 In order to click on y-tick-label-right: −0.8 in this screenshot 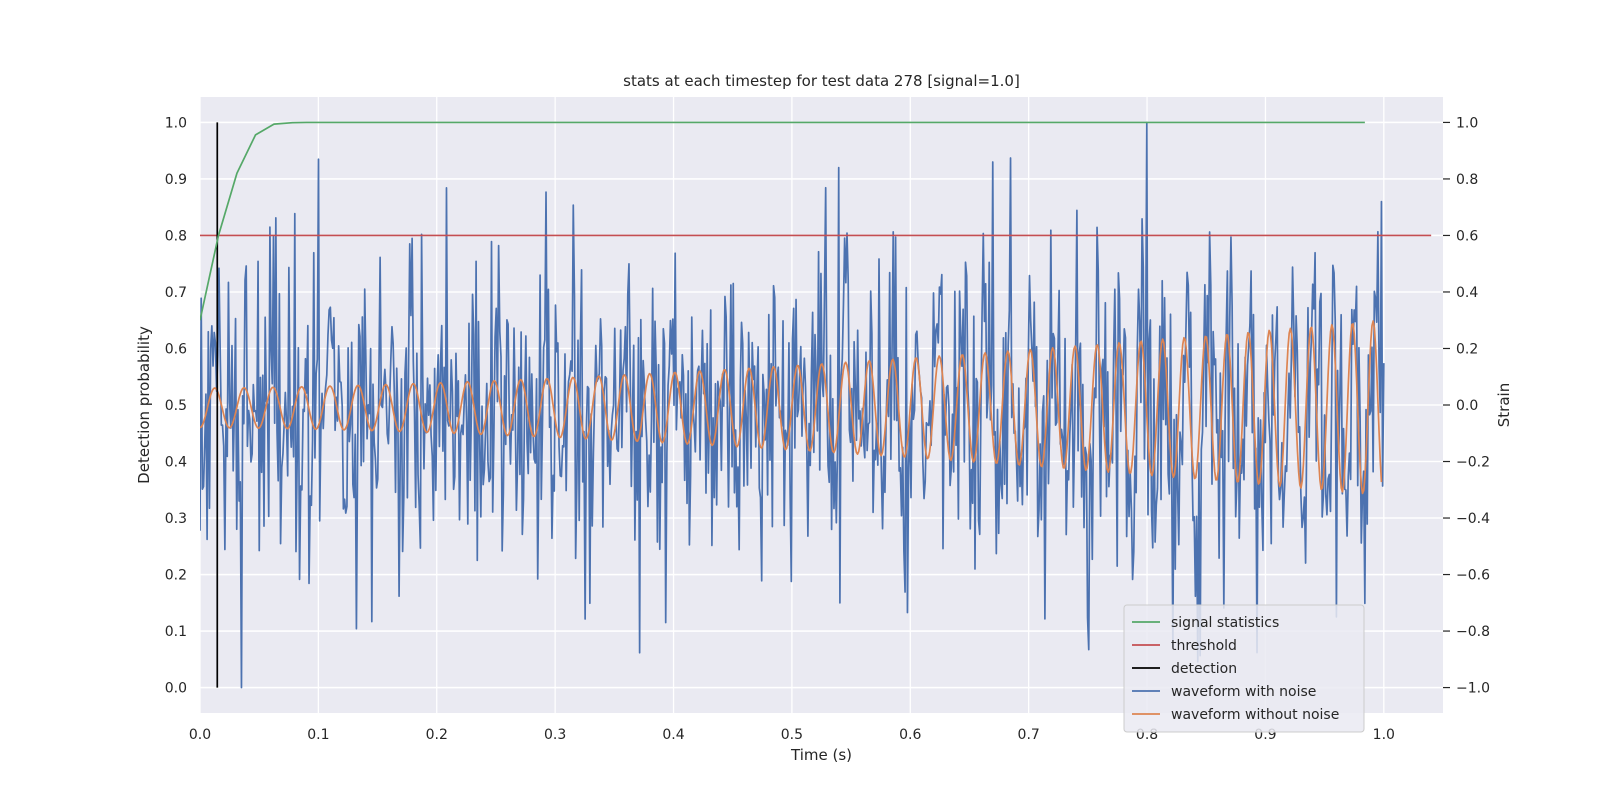, I will do `click(1473, 632)`.